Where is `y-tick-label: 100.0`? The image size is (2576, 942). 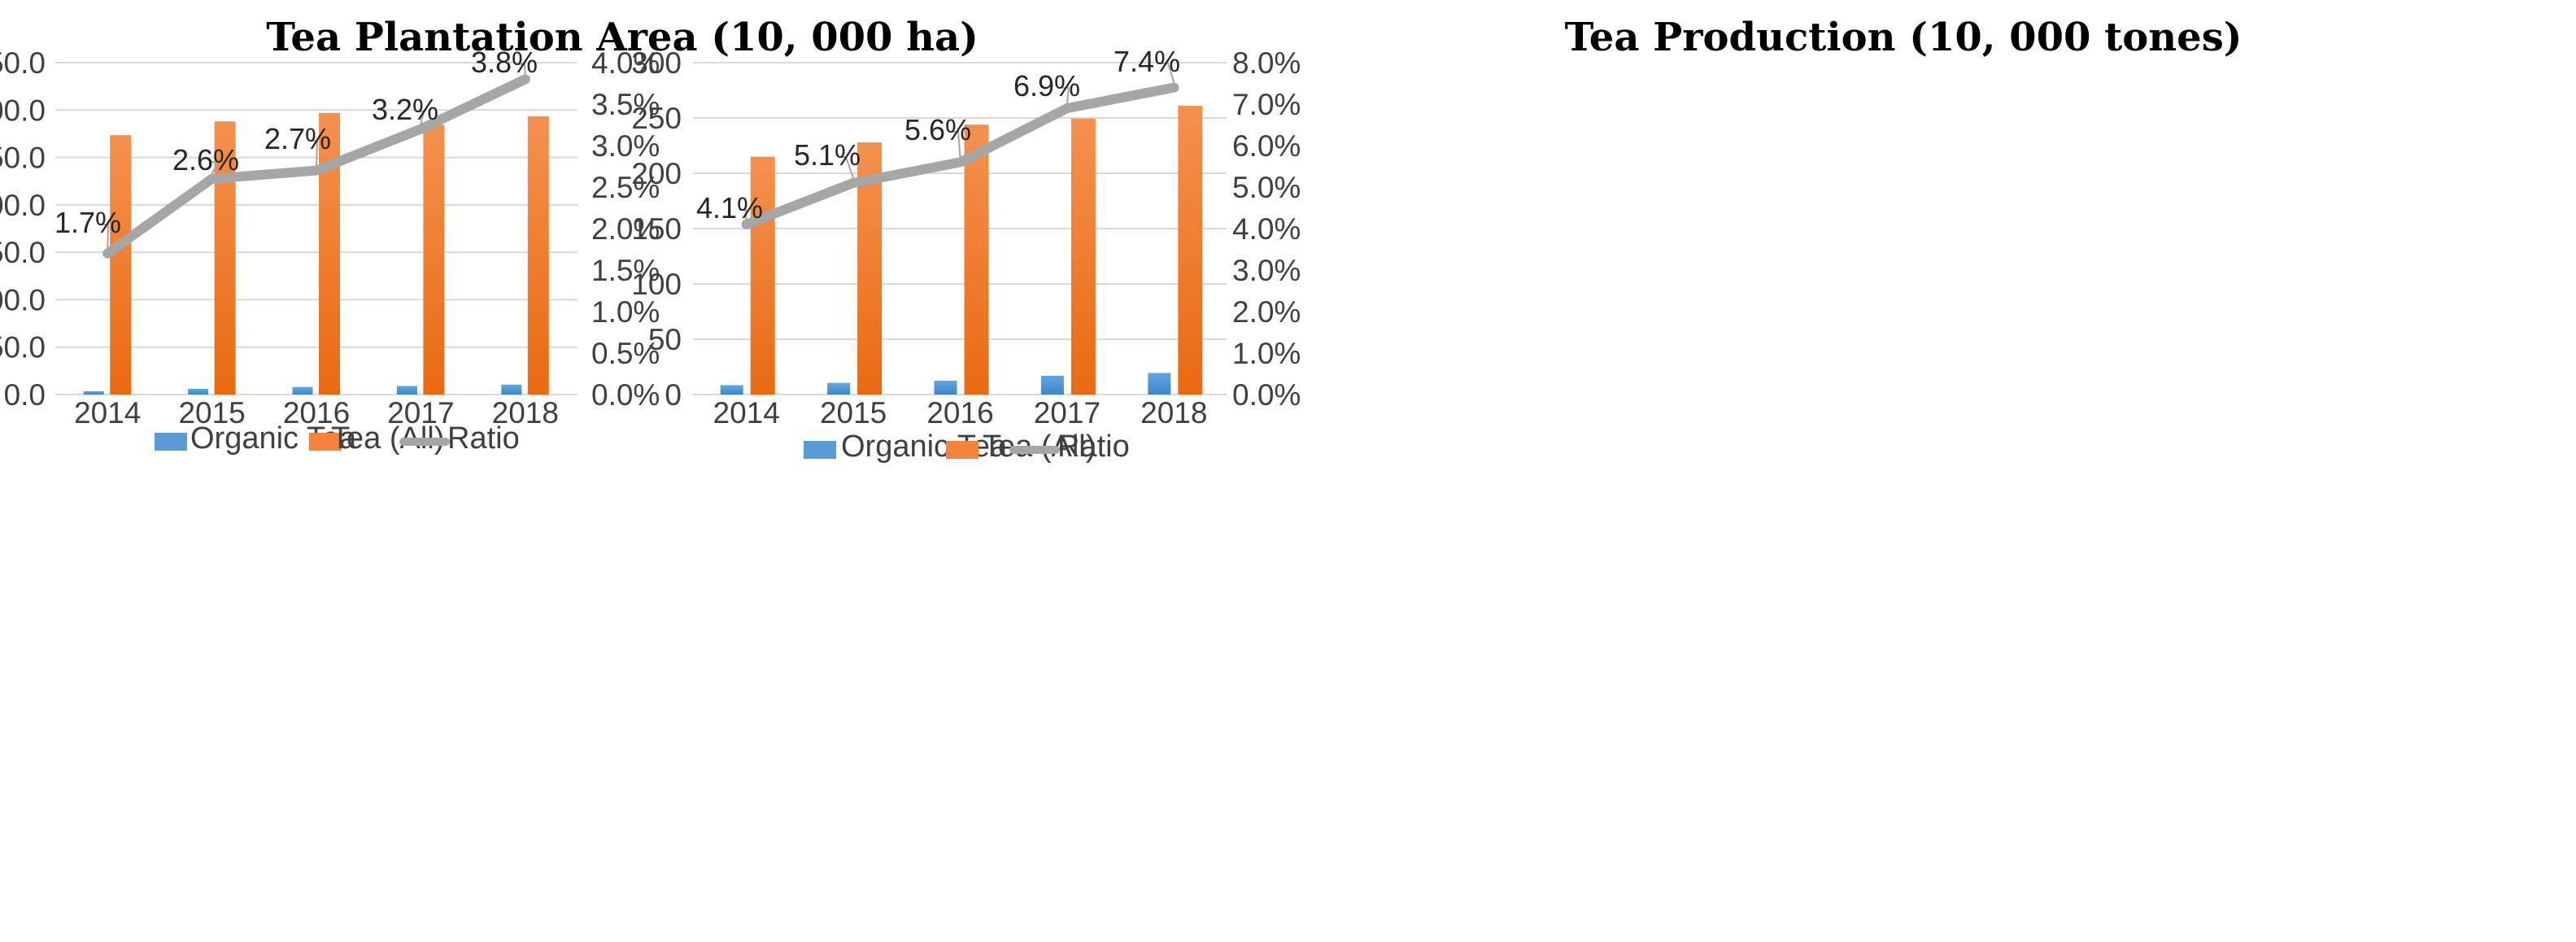 y-tick-label: 100.0 is located at coordinates (23, 299).